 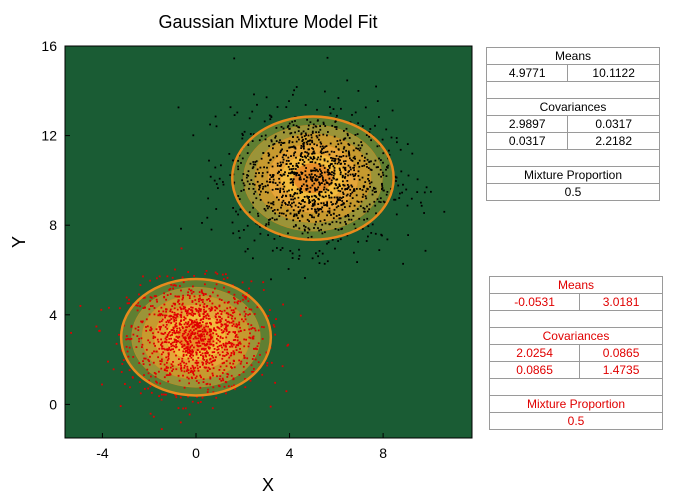 I want to click on cov-01: 0.0865, so click(x=621, y=353).